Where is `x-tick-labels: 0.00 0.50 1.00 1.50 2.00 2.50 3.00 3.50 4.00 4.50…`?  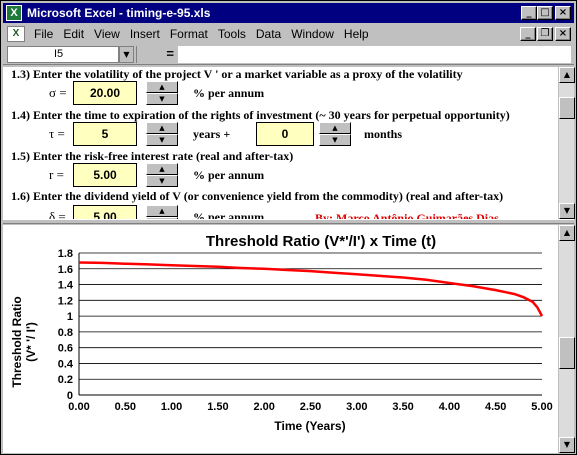
x-tick-labels: 0.00 0.50 1.00 1.50 2.00 2.50 3.00 3.50 4.00 4.50… is located at coordinates (310, 407).